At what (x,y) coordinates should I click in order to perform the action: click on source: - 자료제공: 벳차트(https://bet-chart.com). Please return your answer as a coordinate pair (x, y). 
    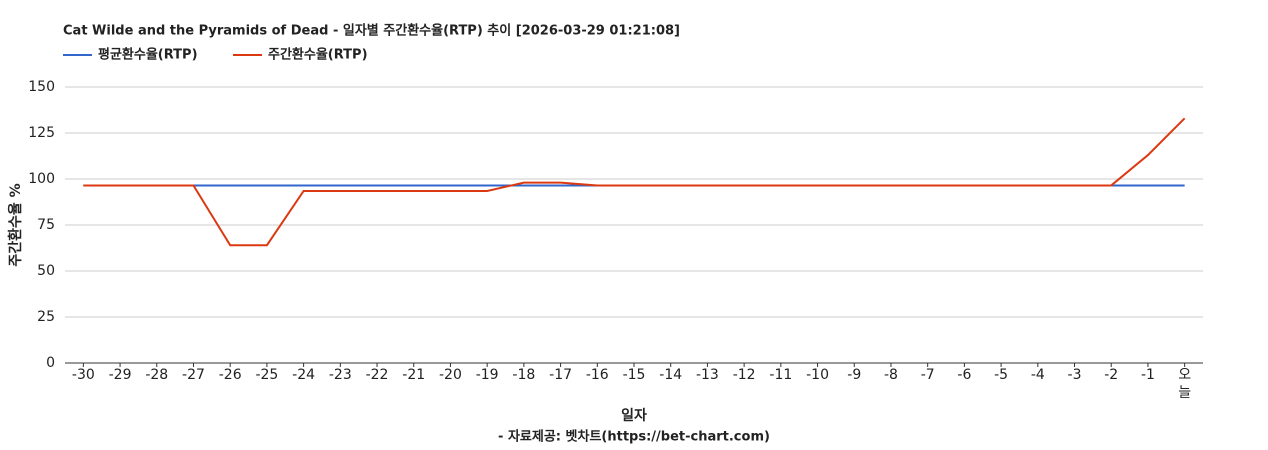
    Looking at the image, I should click on (634, 437).